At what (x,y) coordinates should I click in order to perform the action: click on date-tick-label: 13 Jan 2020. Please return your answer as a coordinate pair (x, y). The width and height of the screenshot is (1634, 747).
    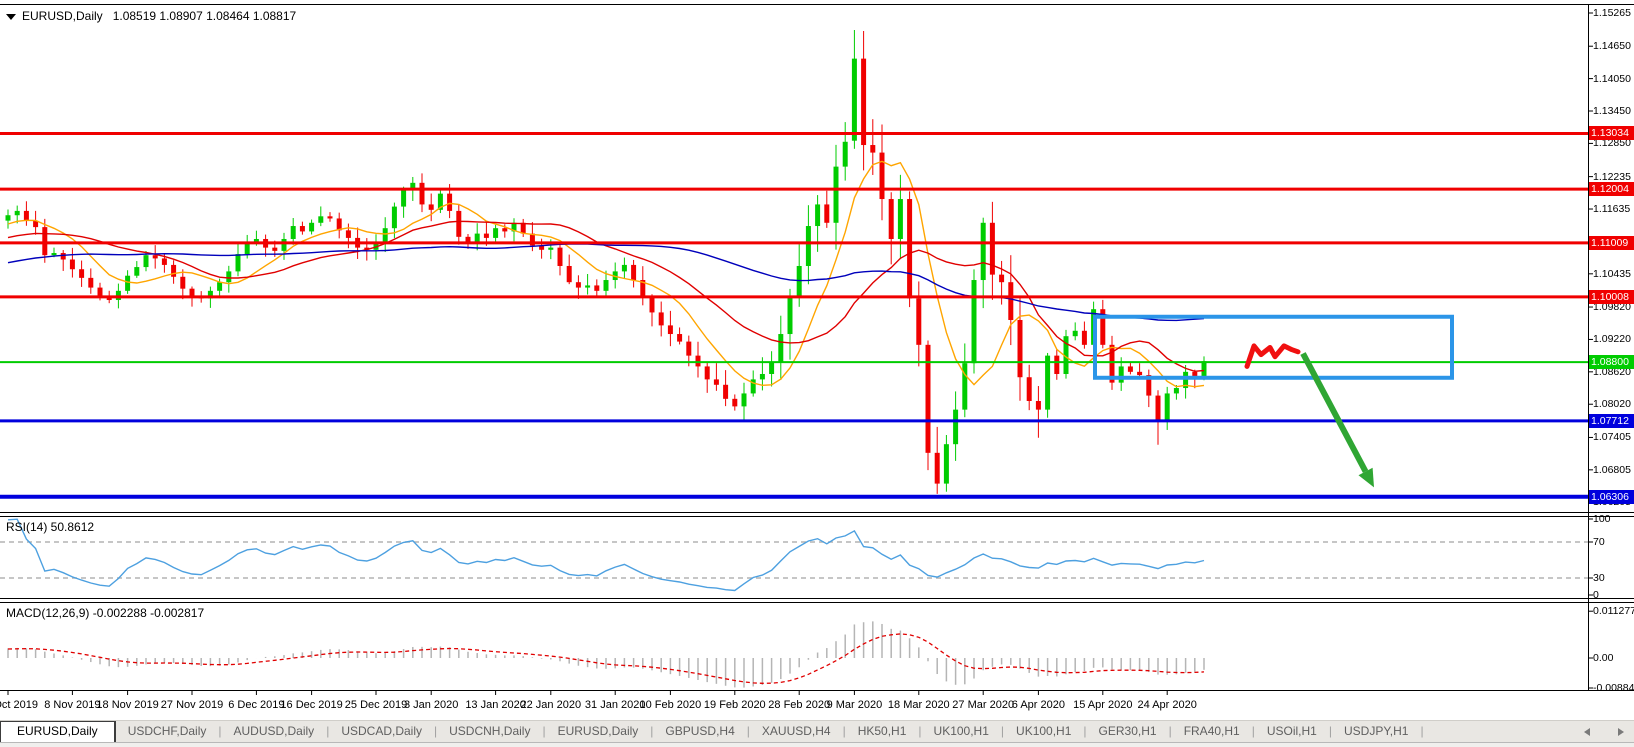
    Looking at the image, I should click on (495, 705).